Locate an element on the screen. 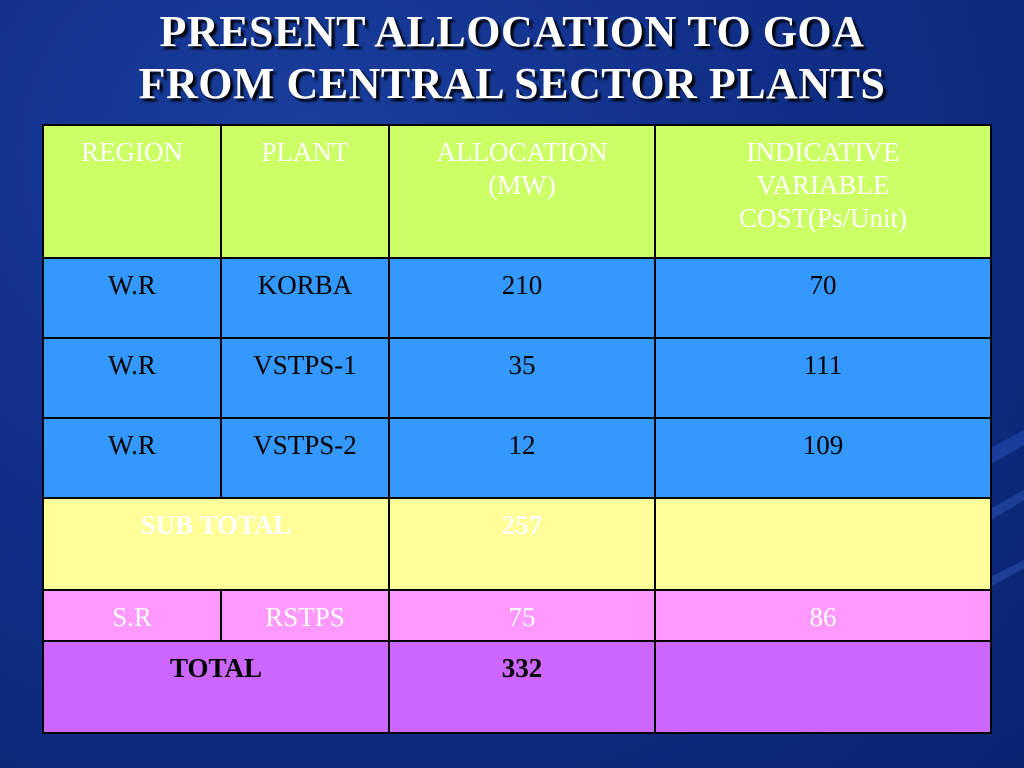 Image resolution: width=1024 pixels, height=768 pixels. cell-allocation: 75 is located at coordinates (522, 615).